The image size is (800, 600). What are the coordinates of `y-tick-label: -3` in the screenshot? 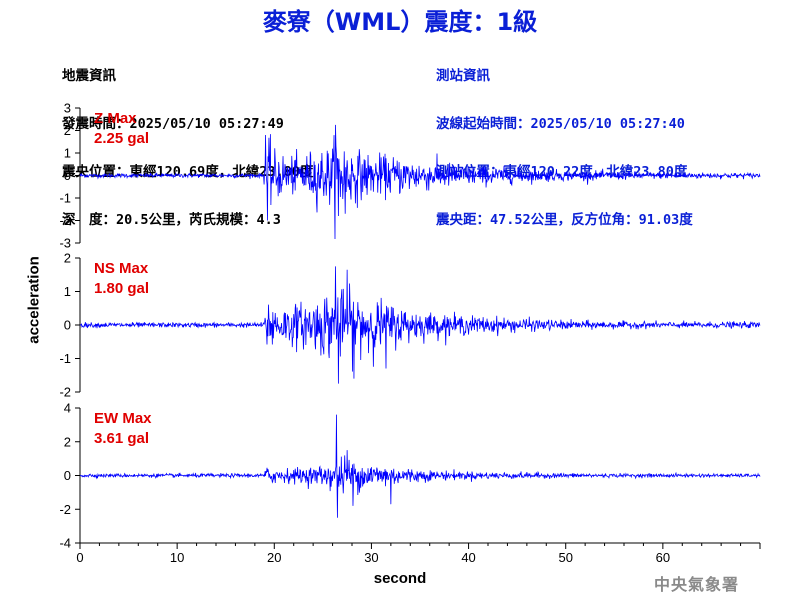 It's located at (65, 243).